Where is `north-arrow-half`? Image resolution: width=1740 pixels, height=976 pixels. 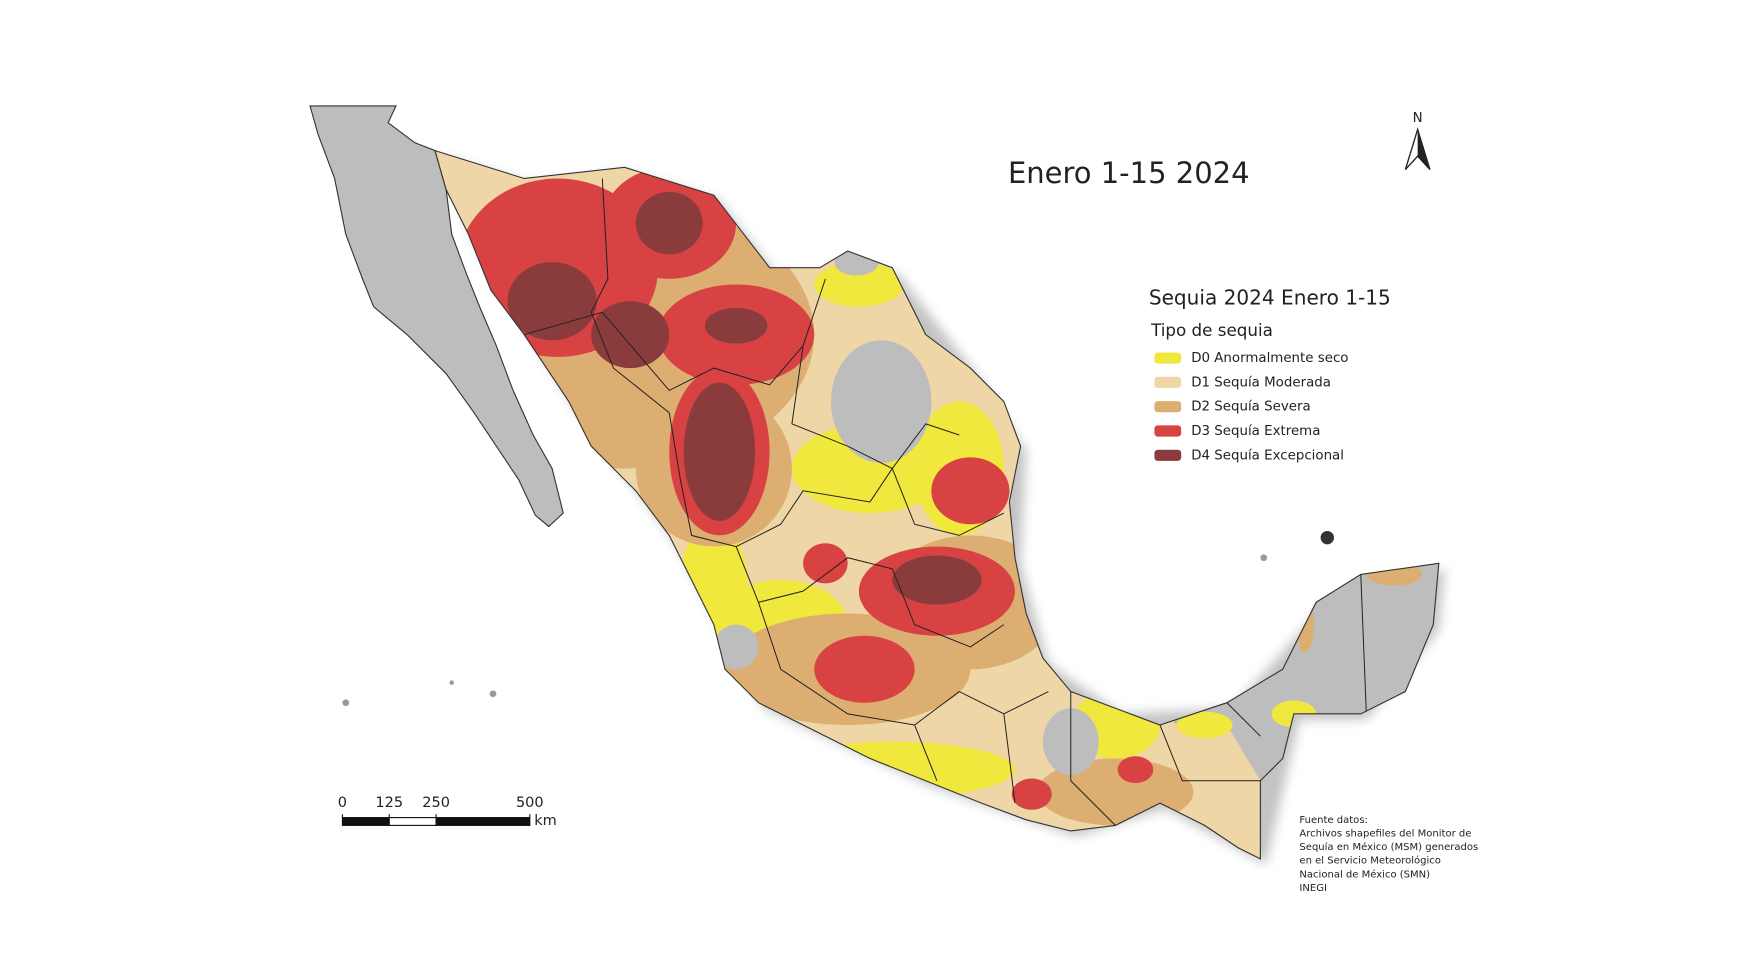 north-arrow-half is located at coordinates (1423, 149).